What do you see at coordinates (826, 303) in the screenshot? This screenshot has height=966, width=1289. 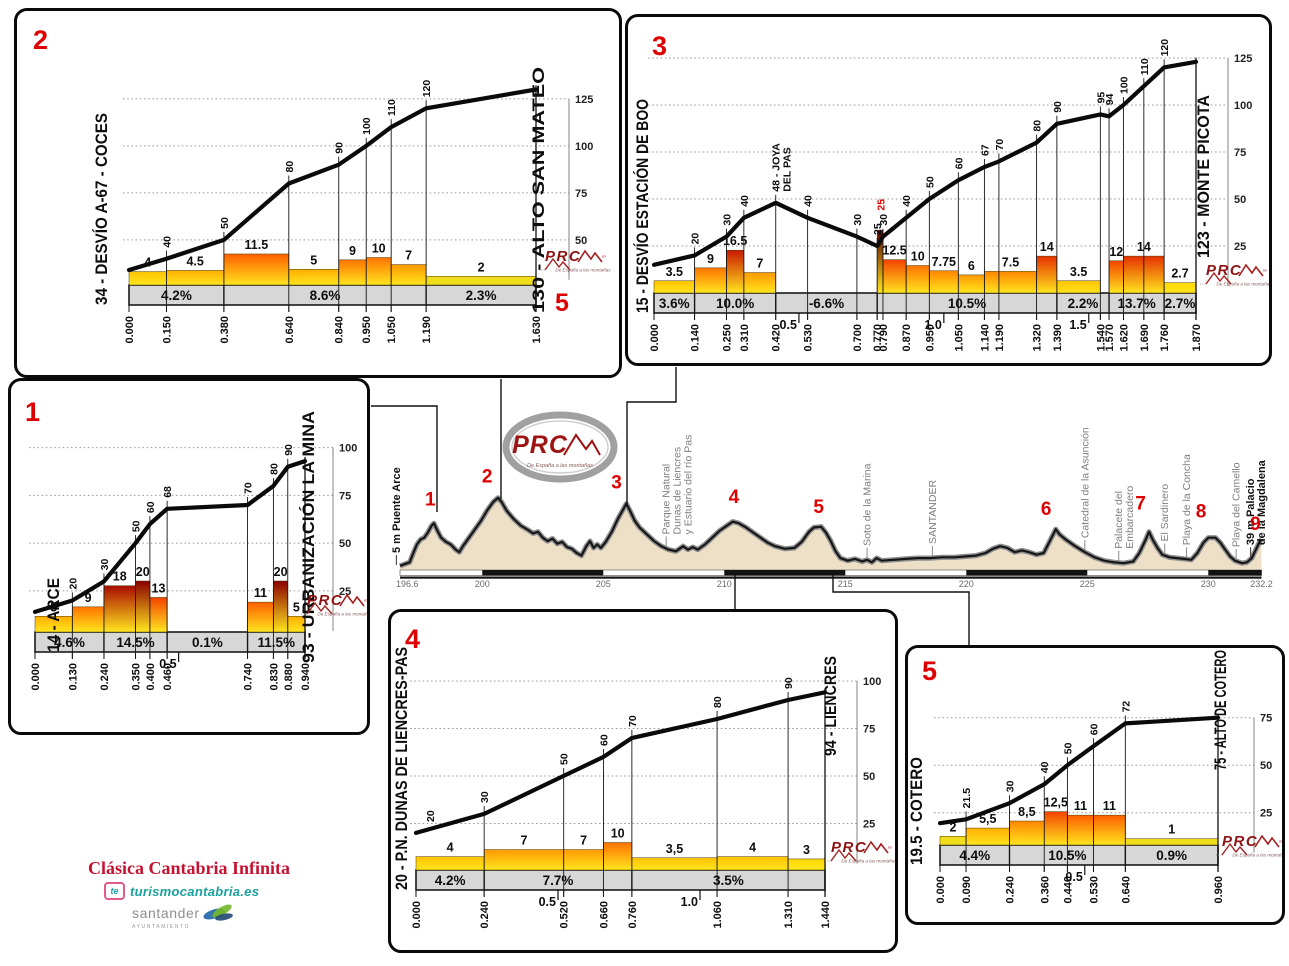 I see `percent-label: -6.6%` at bounding box center [826, 303].